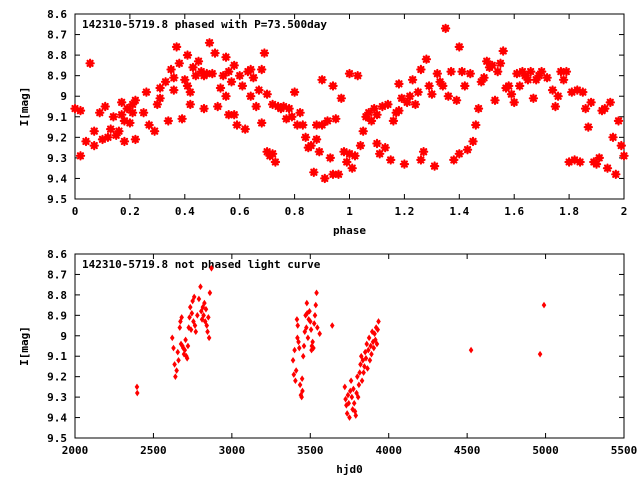 The height and width of the screenshot is (480, 640). Describe the element at coordinates (310, 450) in the screenshot. I see `raw-x-tick-label: 3500` at that location.